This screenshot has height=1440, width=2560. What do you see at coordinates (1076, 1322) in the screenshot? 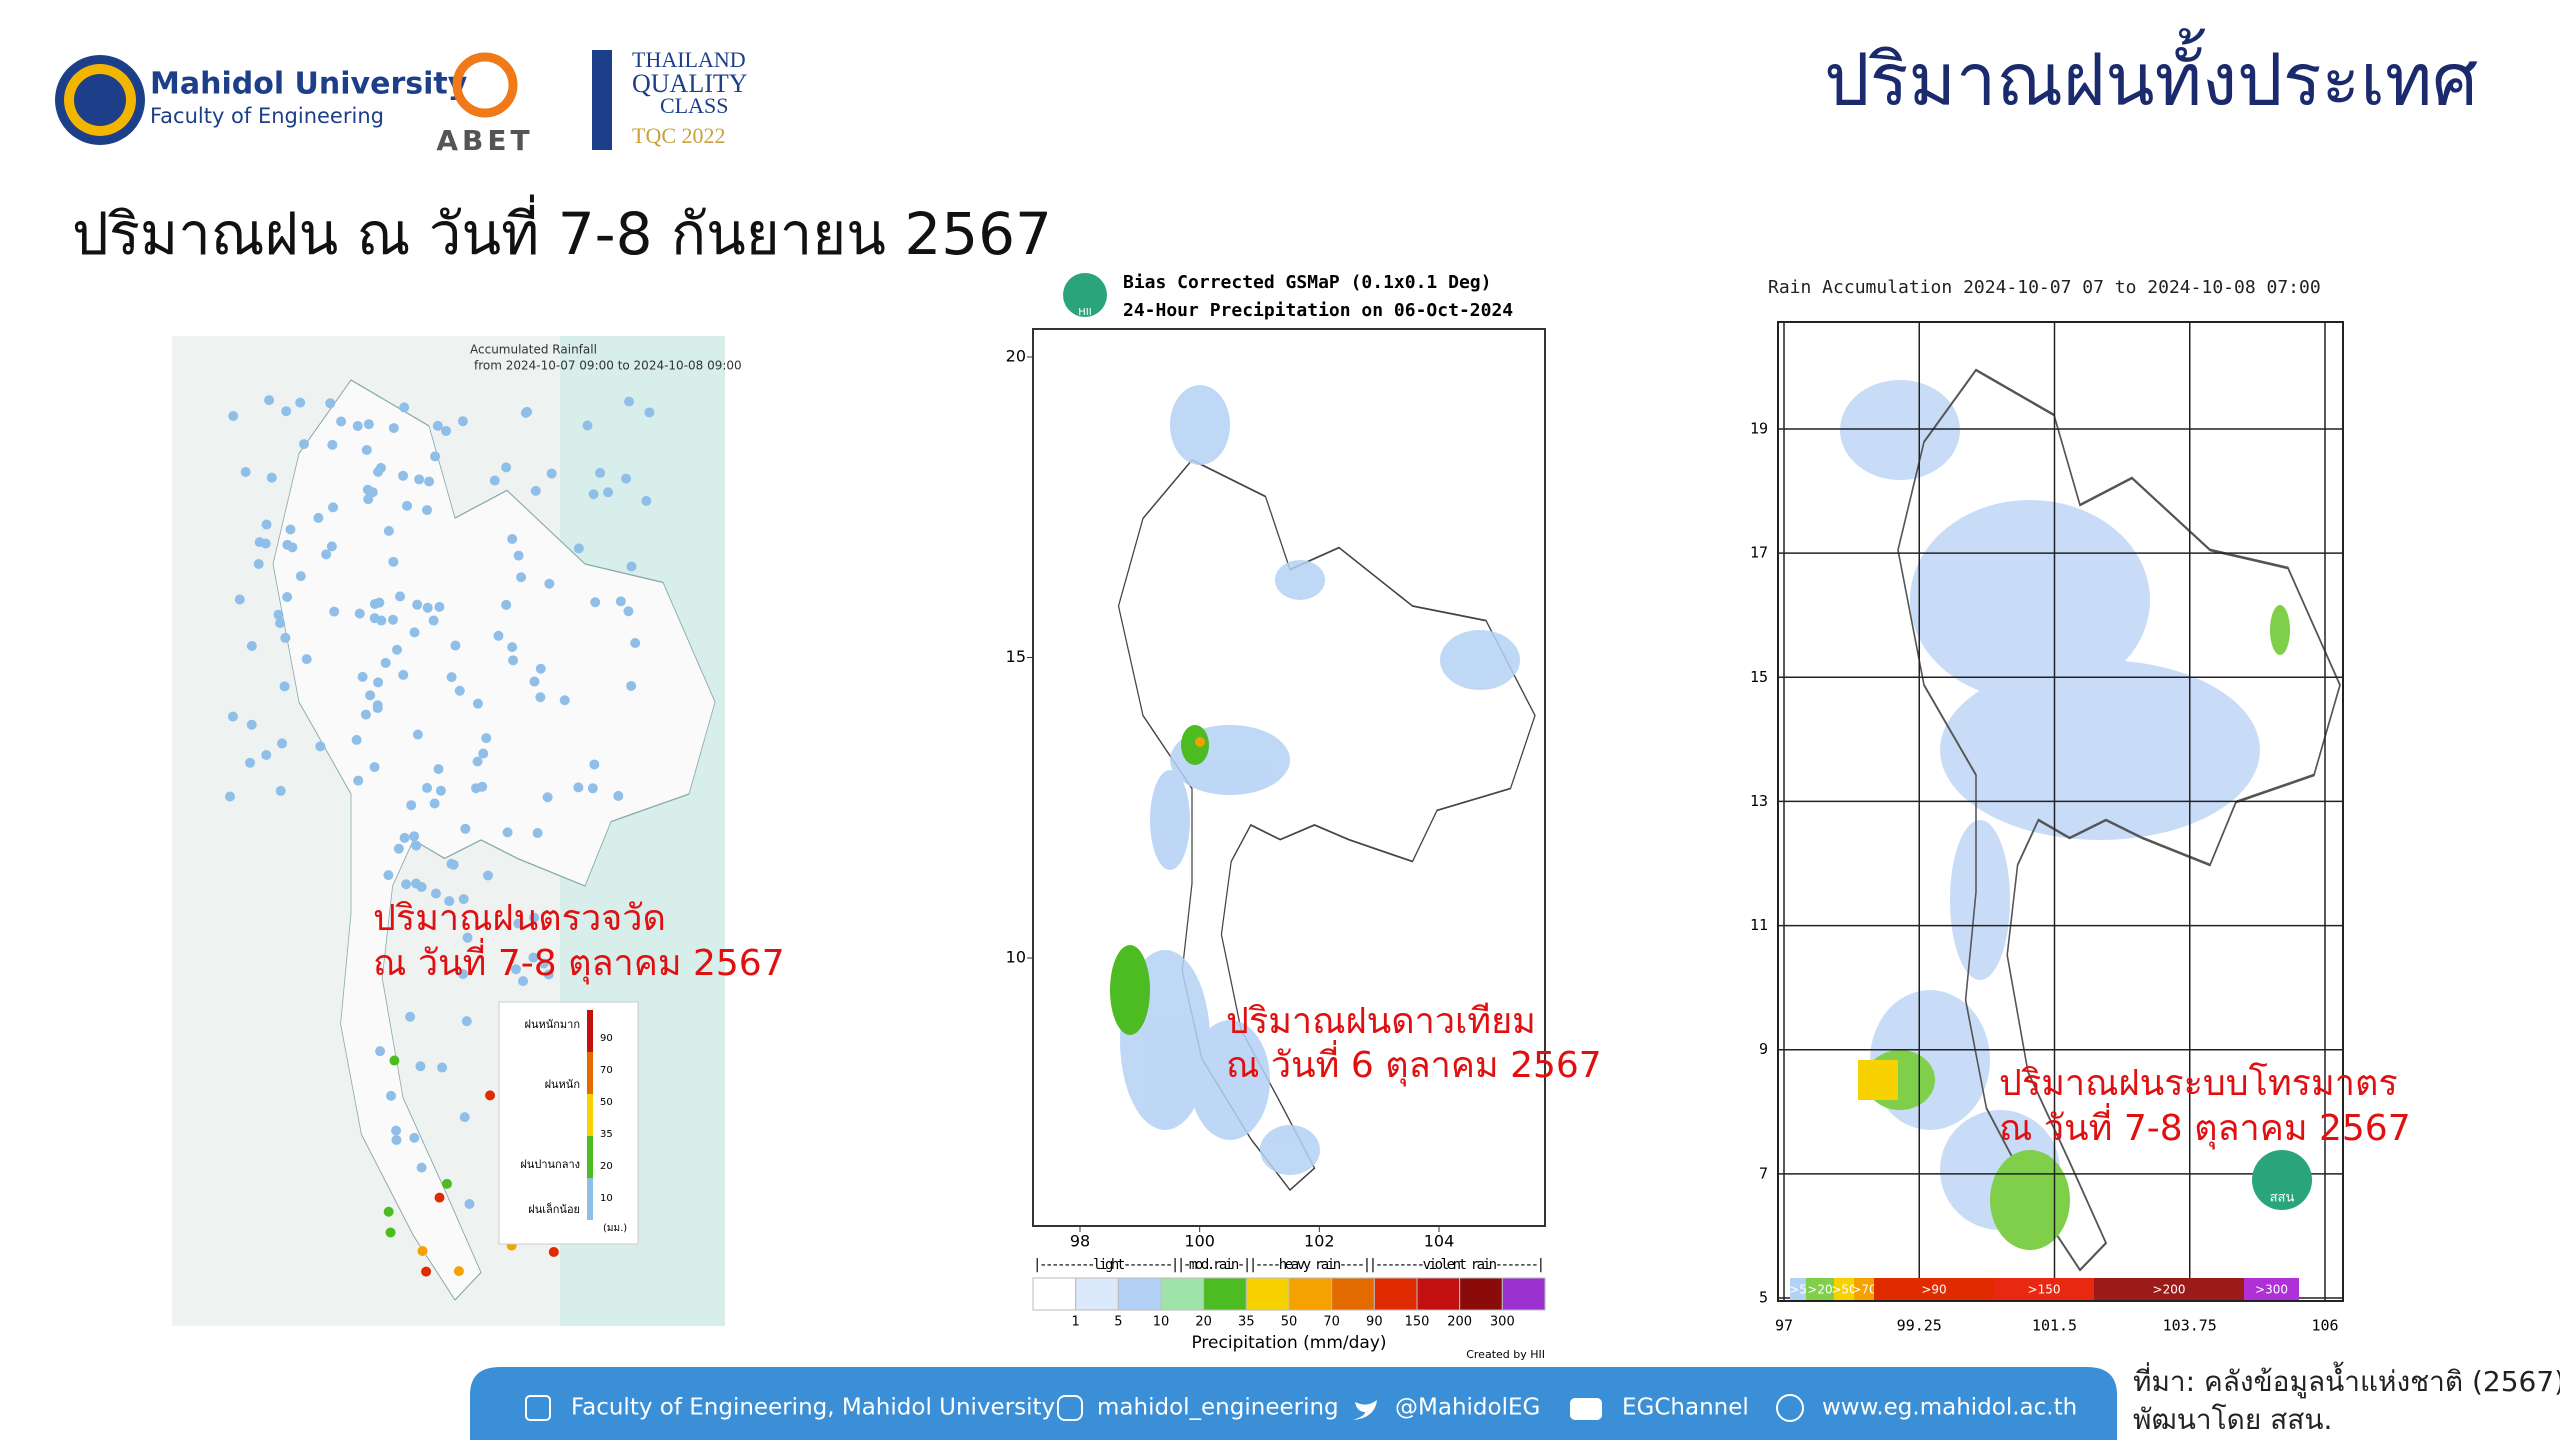
I see `colorbar-label: 1` at bounding box center [1076, 1322].